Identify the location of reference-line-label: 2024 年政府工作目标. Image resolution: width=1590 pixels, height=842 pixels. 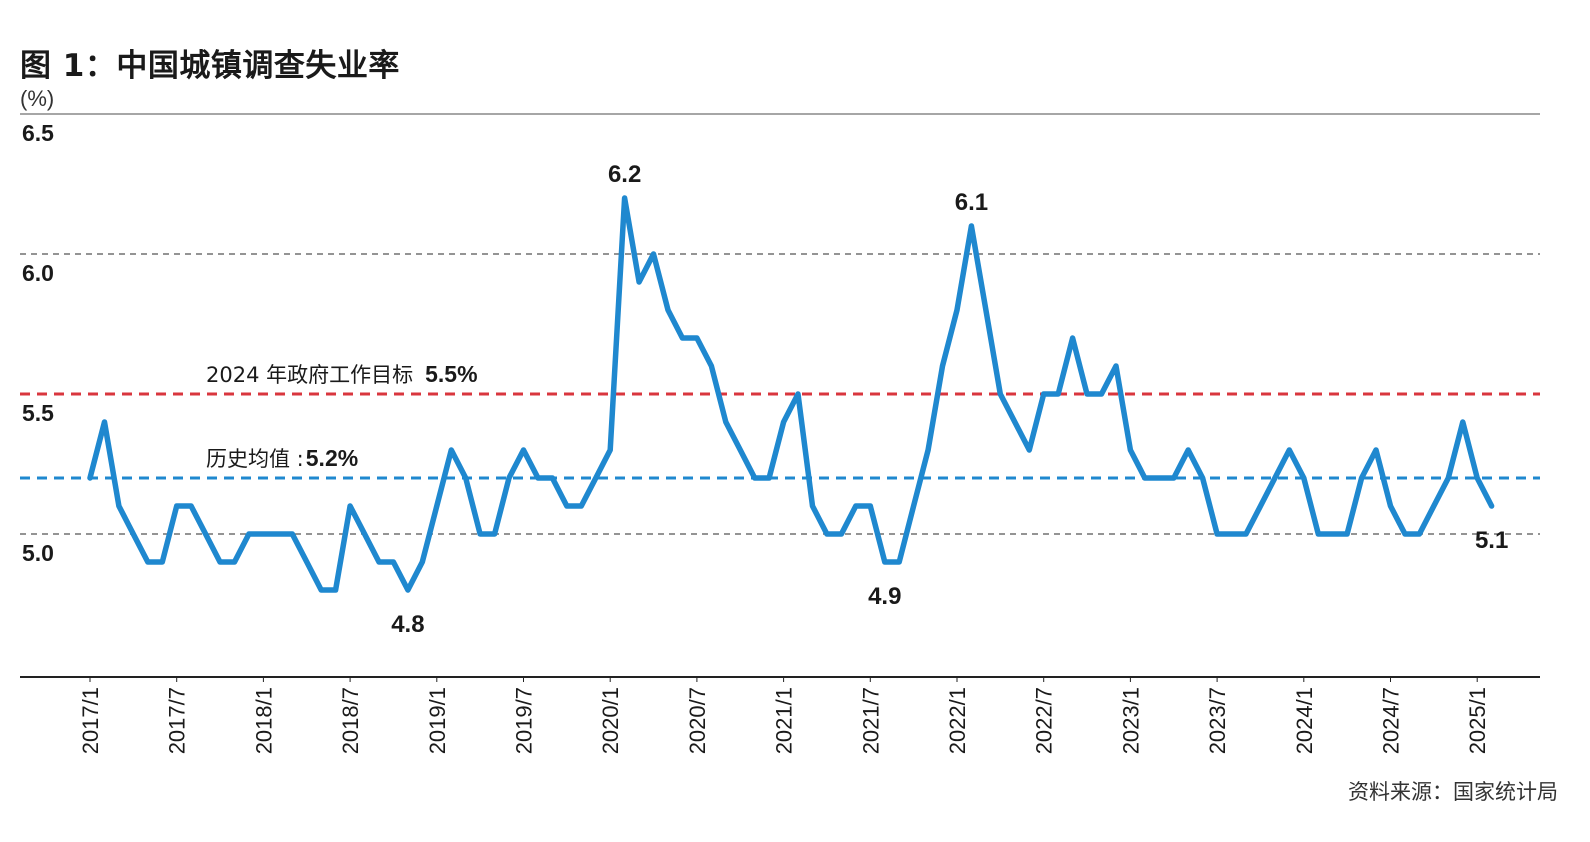
(309, 375).